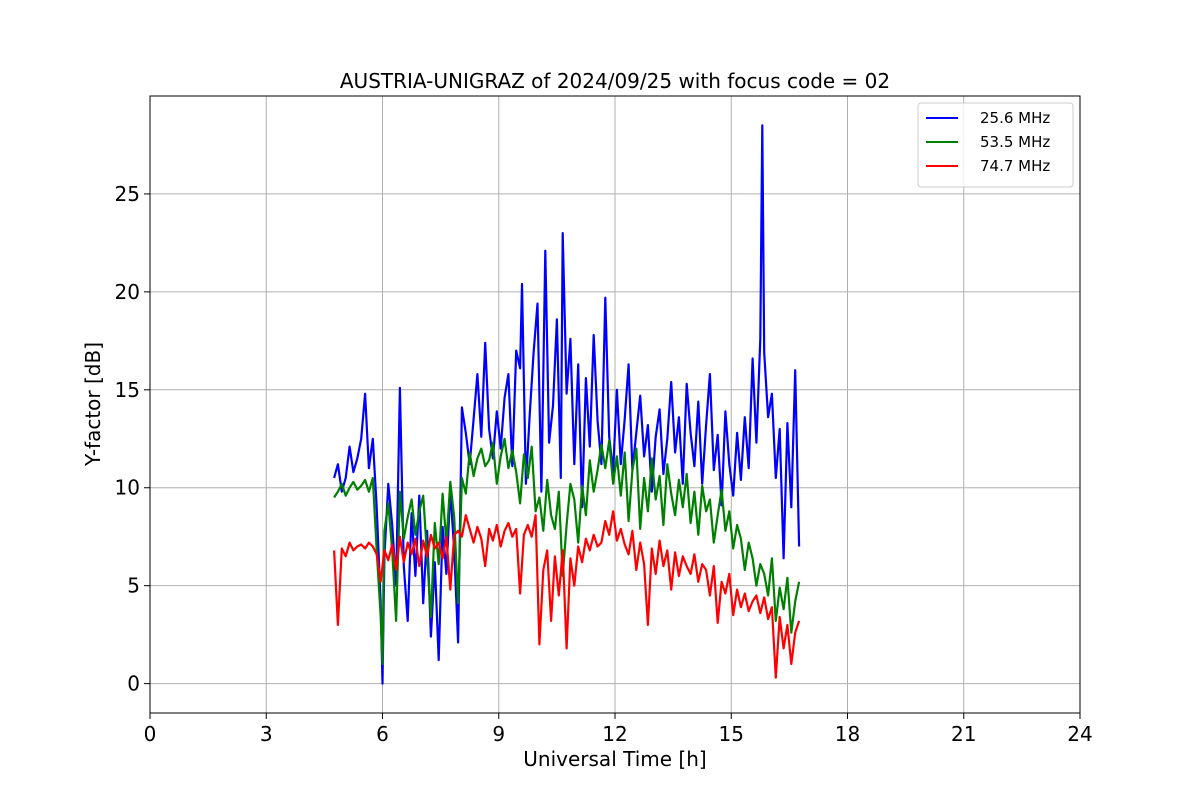 This screenshot has width=1200, height=800. Describe the element at coordinates (567, 594) in the screenshot. I see `series-line-74-7-mhz` at that location.